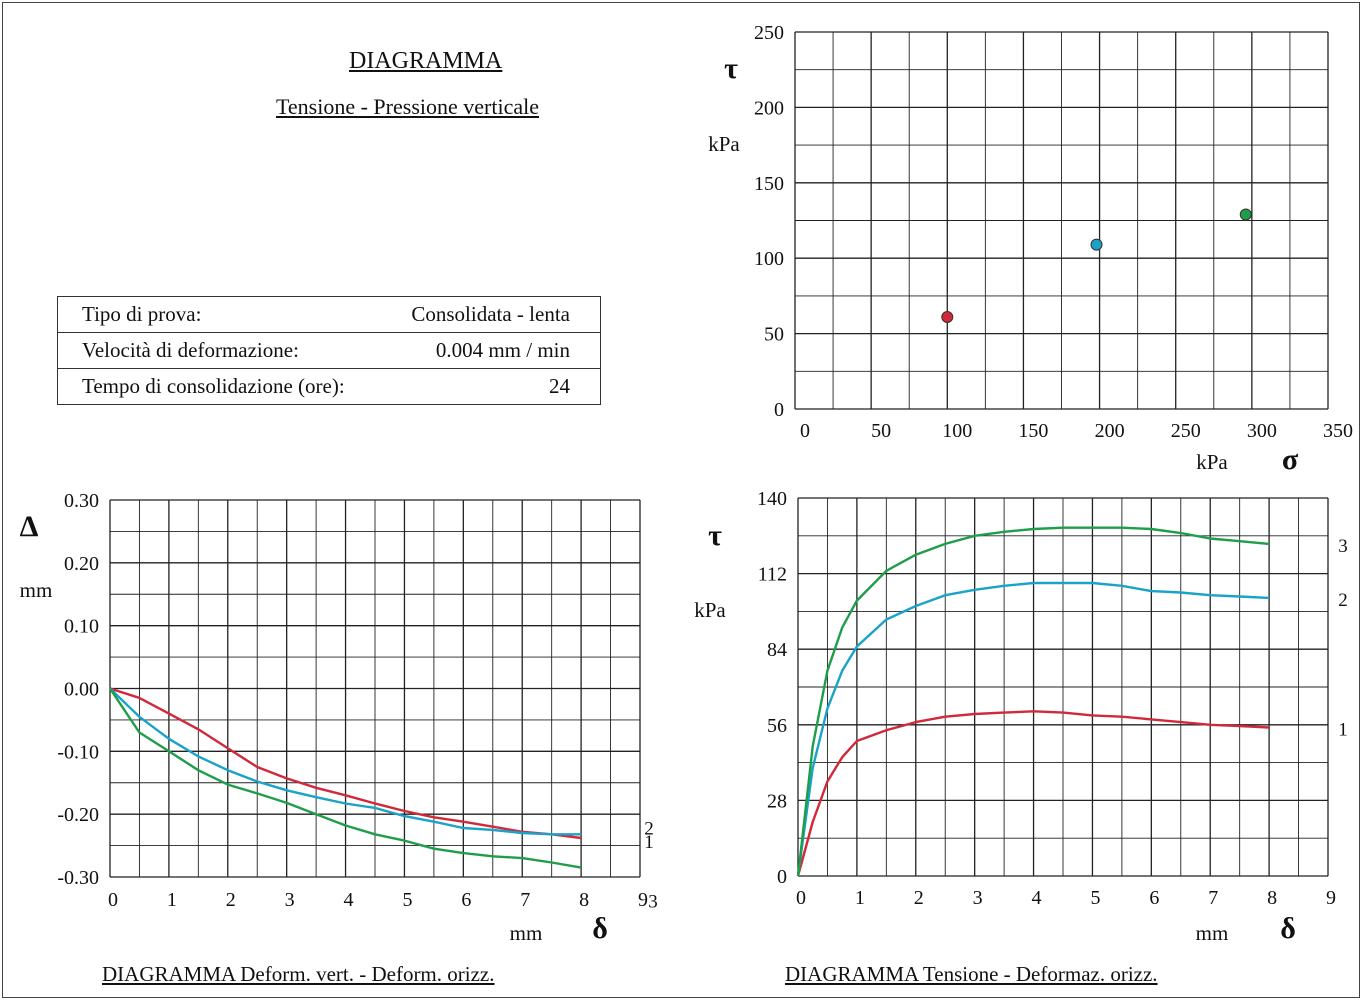  I want to click on x-tick-label: 50, so click(881, 431).